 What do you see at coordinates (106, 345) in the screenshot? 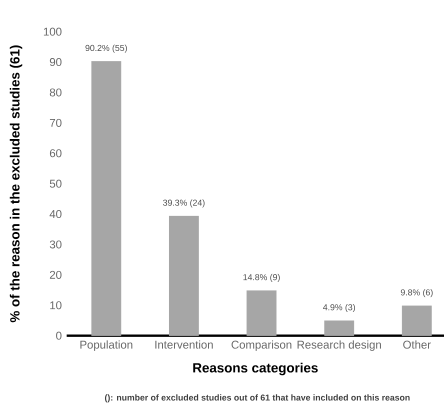
I see `x-tick-label: Population` at bounding box center [106, 345].